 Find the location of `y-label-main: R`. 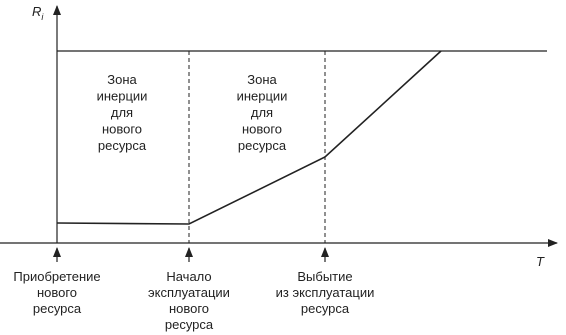

y-label-main: R is located at coordinates (36, 11).